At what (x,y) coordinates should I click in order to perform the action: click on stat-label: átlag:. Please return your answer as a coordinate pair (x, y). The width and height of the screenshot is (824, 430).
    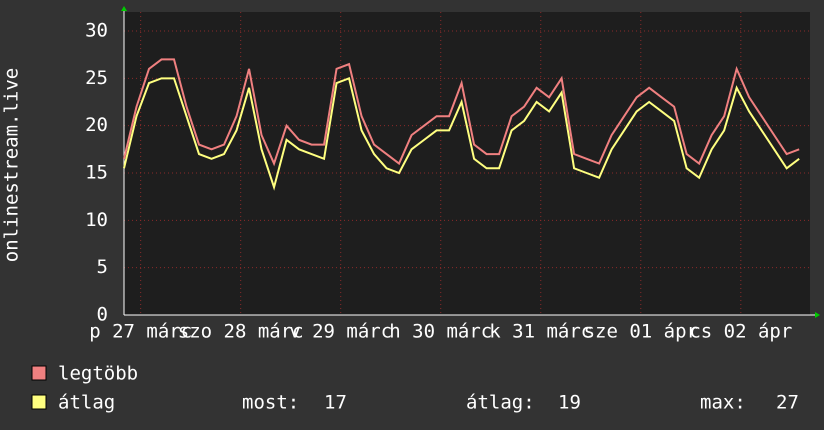
    Looking at the image, I should click on (500, 403).